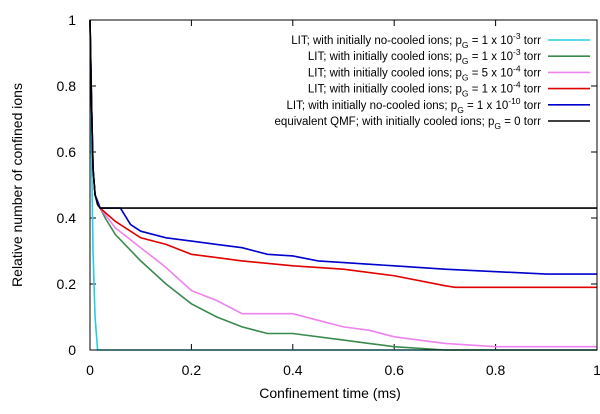  Describe the element at coordinates (67, 86) in the screenshot. I see `y-tick-label: 0.8` at that location.